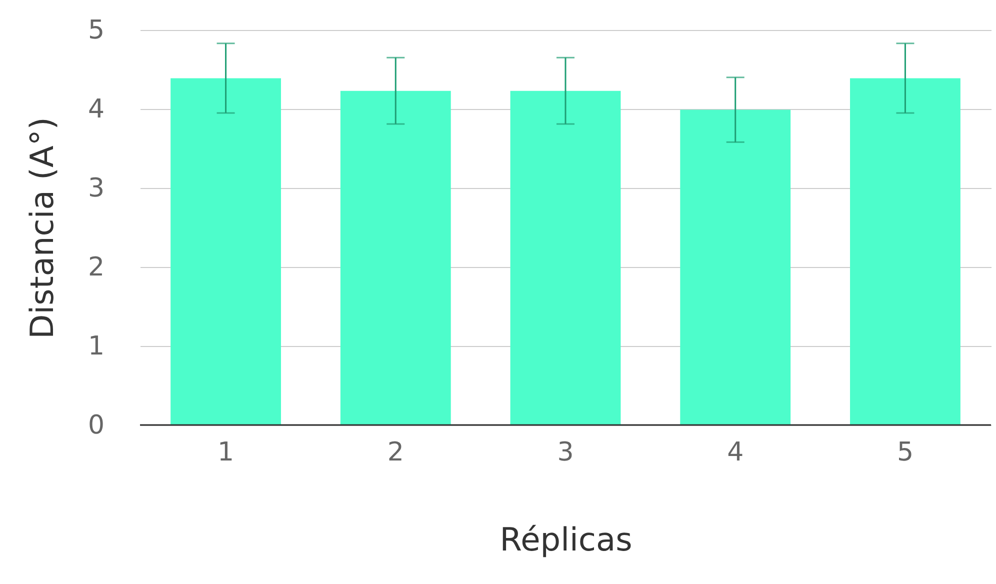 The width and height of the screenshot is (996, 584). I want to click on y-tick-label: 5, so click(96, 31).